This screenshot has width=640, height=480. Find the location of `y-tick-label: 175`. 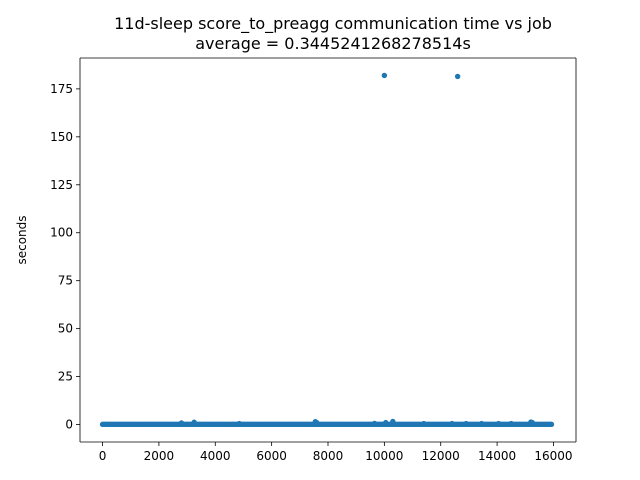

y-tick-label: 175 is located at coordinates (61, 89).